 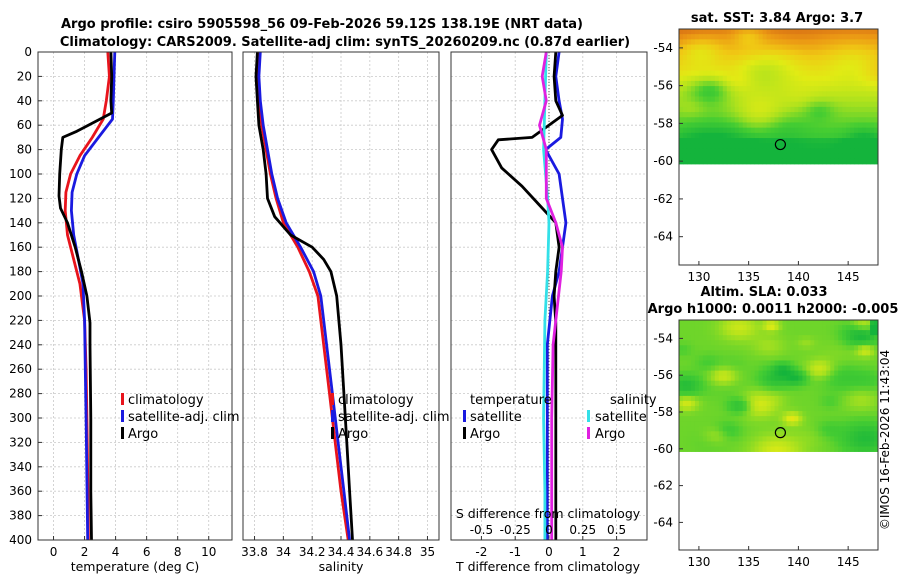 I want to click on map-cells, so click(x=779, y=97).